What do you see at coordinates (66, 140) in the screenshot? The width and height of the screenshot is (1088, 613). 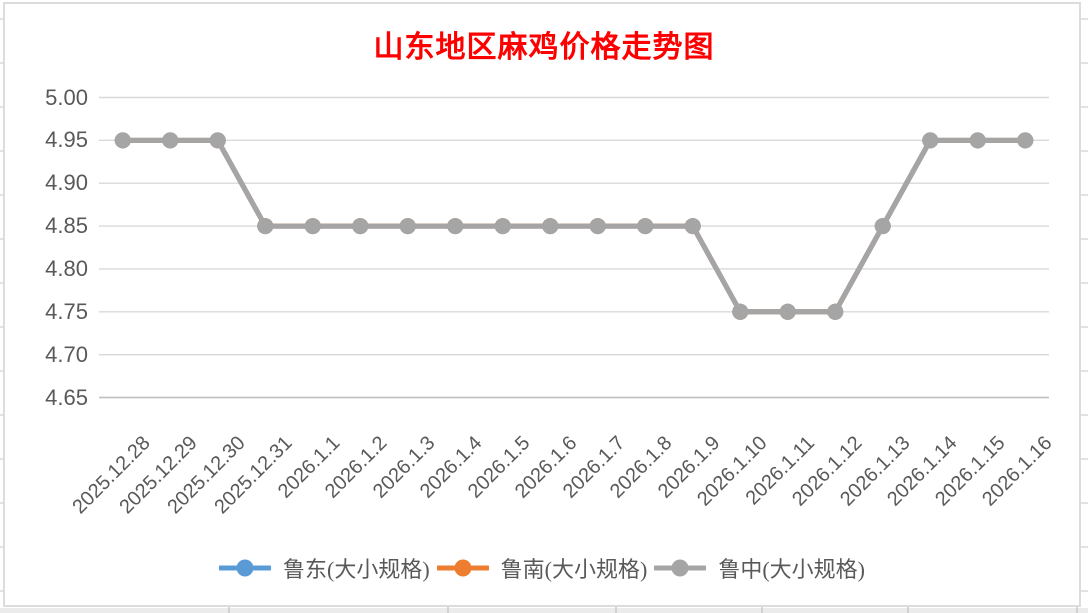 I see `y-axis-tick-label: 4.95` at bounding box center [66, 140].